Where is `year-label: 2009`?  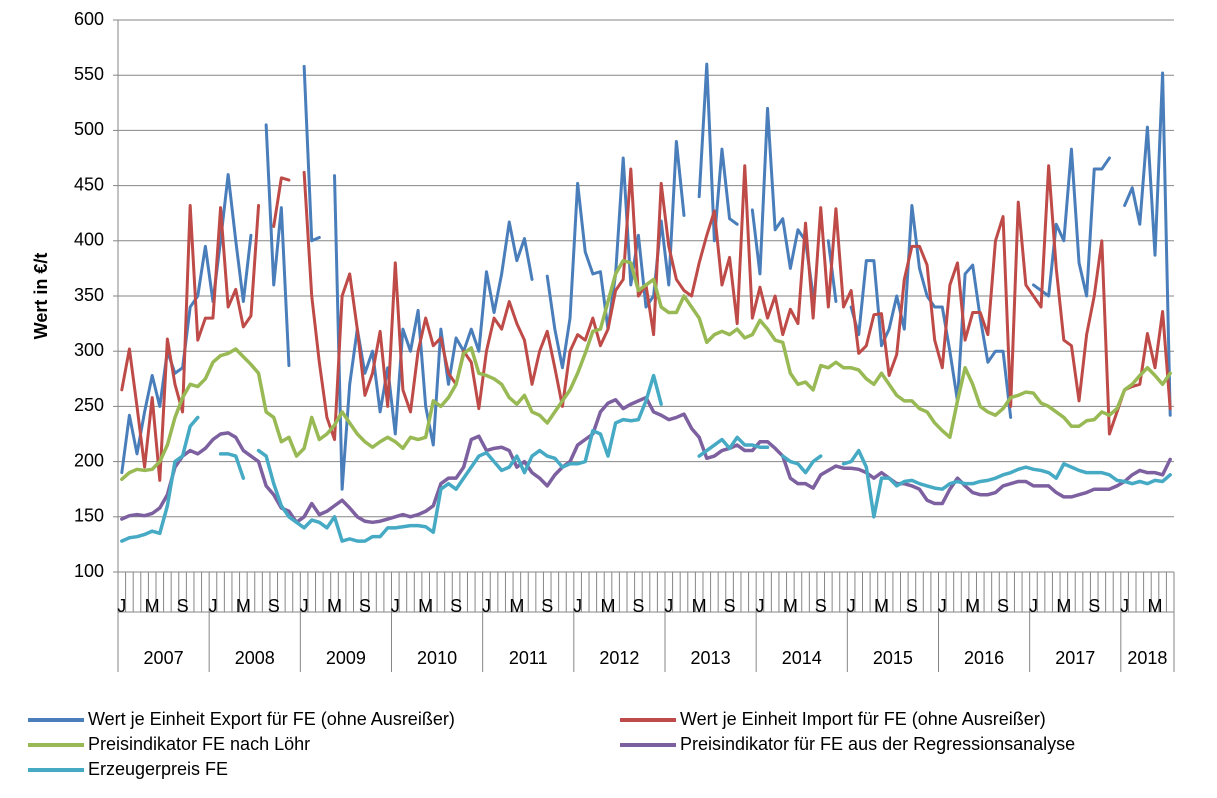 year-label: 2009 is located at coordinates (346, 658).